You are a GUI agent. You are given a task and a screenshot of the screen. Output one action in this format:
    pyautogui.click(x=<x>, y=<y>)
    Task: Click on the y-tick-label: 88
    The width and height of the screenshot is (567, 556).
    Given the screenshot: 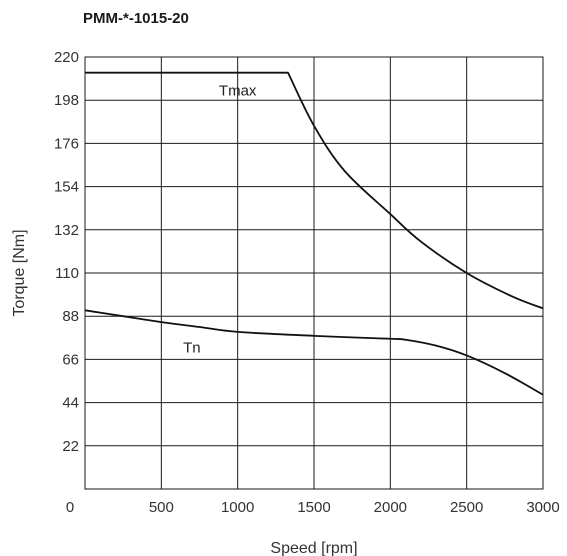 What is the action you would take?
    pyautogui.click(x=70, y=316)
    